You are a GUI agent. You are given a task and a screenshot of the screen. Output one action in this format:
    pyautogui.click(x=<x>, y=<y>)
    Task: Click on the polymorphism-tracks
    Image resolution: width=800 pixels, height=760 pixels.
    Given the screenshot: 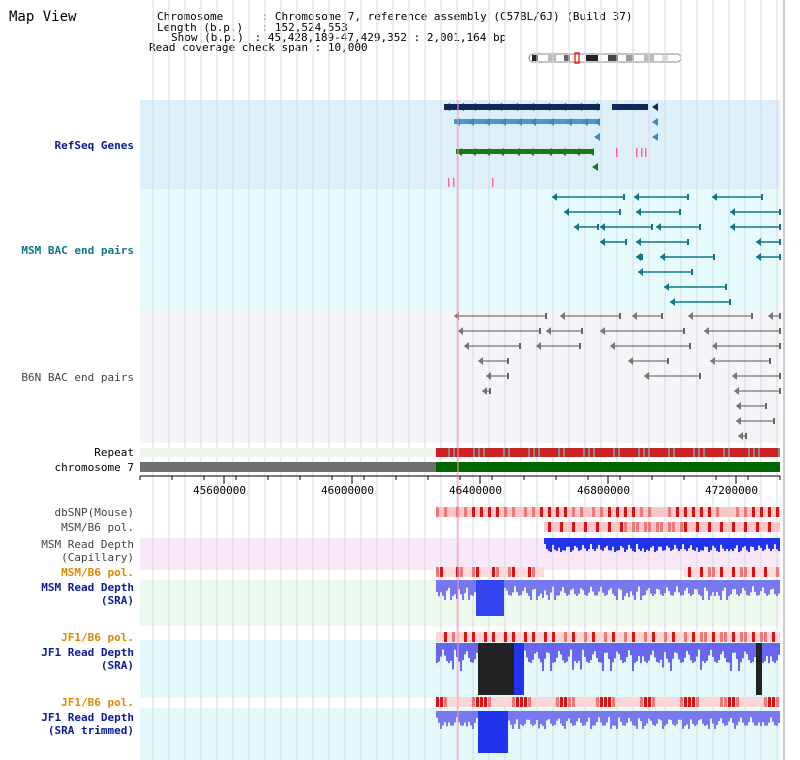 What is the action you would take?
    pyautogui.click(x=608, y=607)
    